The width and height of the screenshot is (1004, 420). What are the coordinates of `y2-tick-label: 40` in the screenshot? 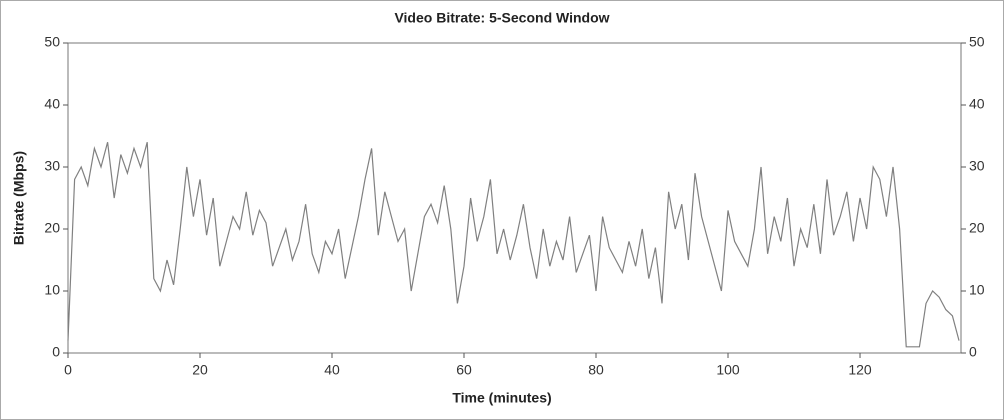 It's located at (977, 104).